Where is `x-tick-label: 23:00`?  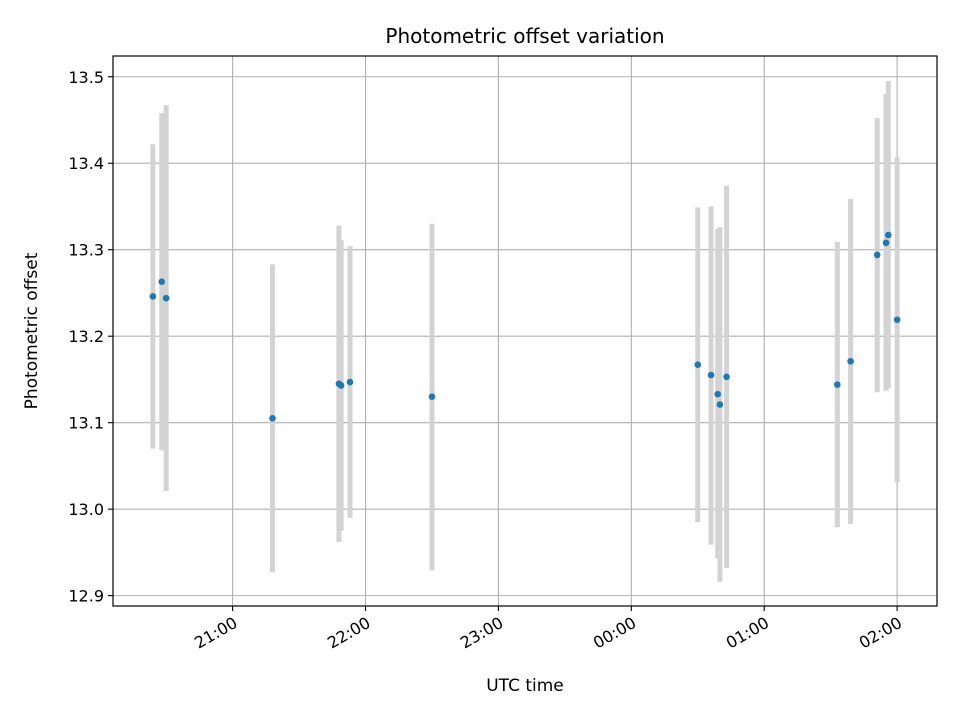
x-tick-label: 23:00 is located at coordinates (481, 633).